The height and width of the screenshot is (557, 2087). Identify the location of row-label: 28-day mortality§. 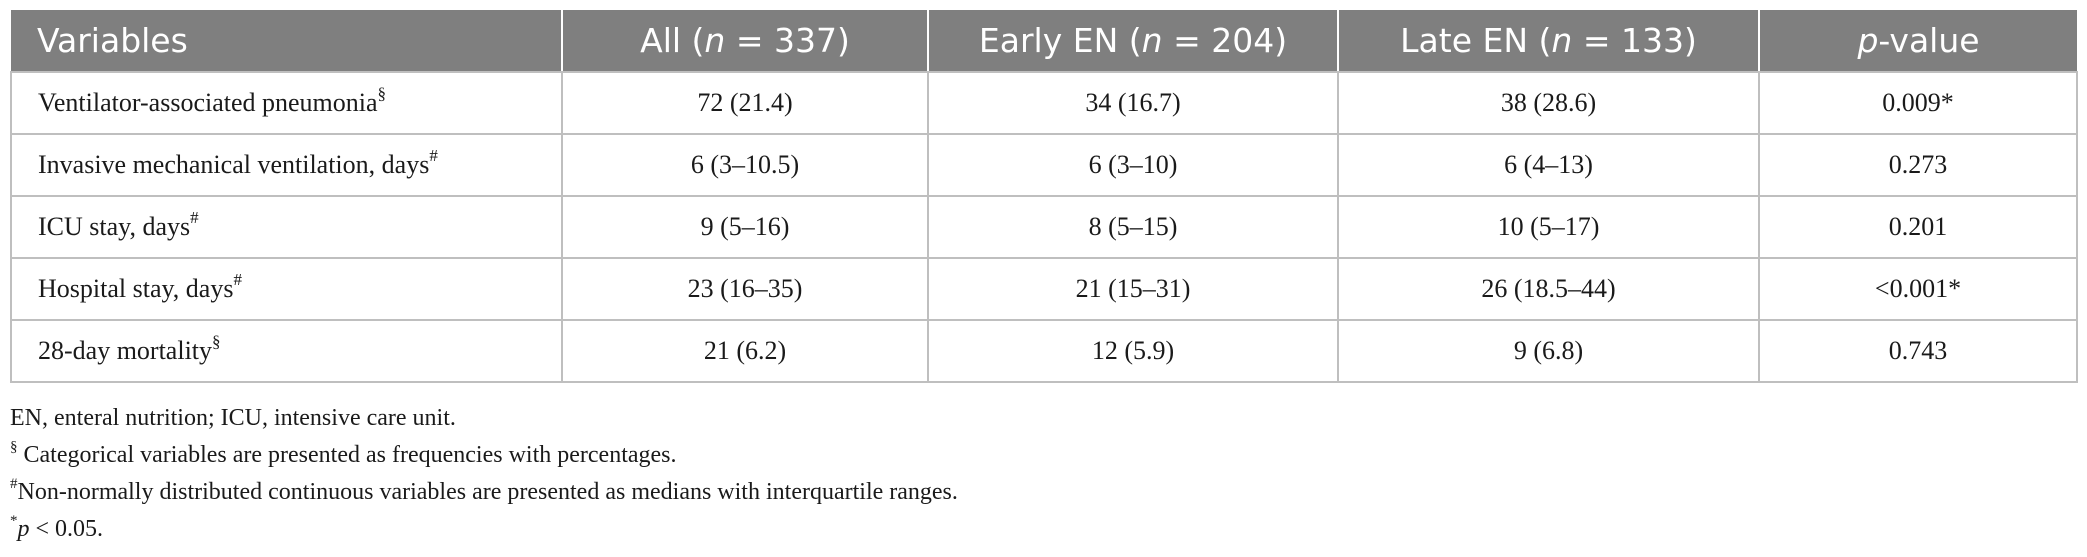
(286, 351).